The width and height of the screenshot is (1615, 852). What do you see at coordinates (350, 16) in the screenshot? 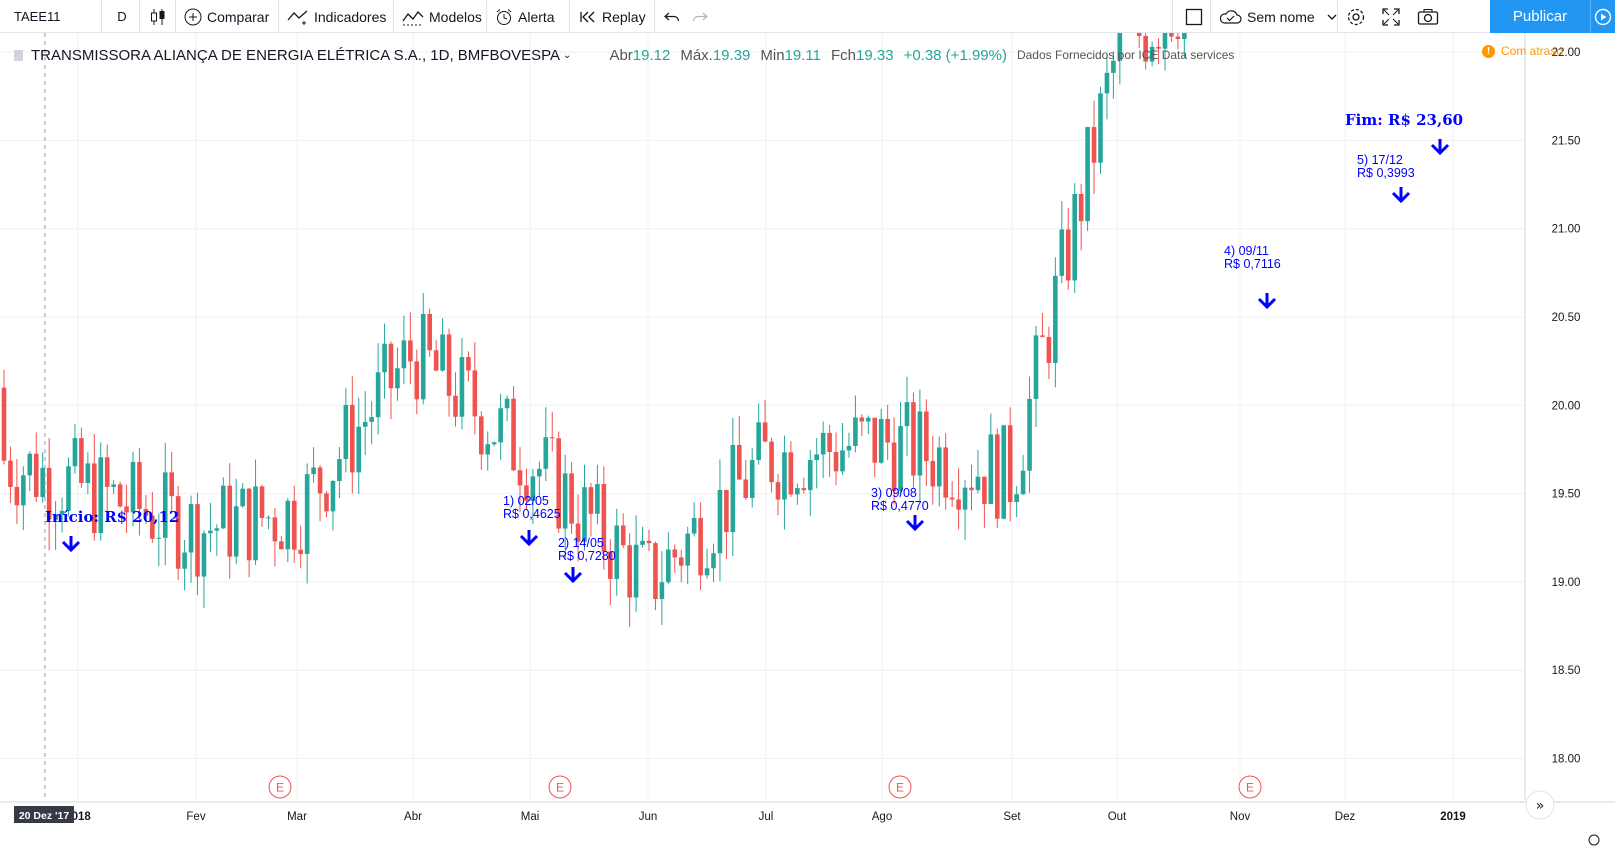
I see `indicators-label: Indicadores` at bounding box center [350, 16].